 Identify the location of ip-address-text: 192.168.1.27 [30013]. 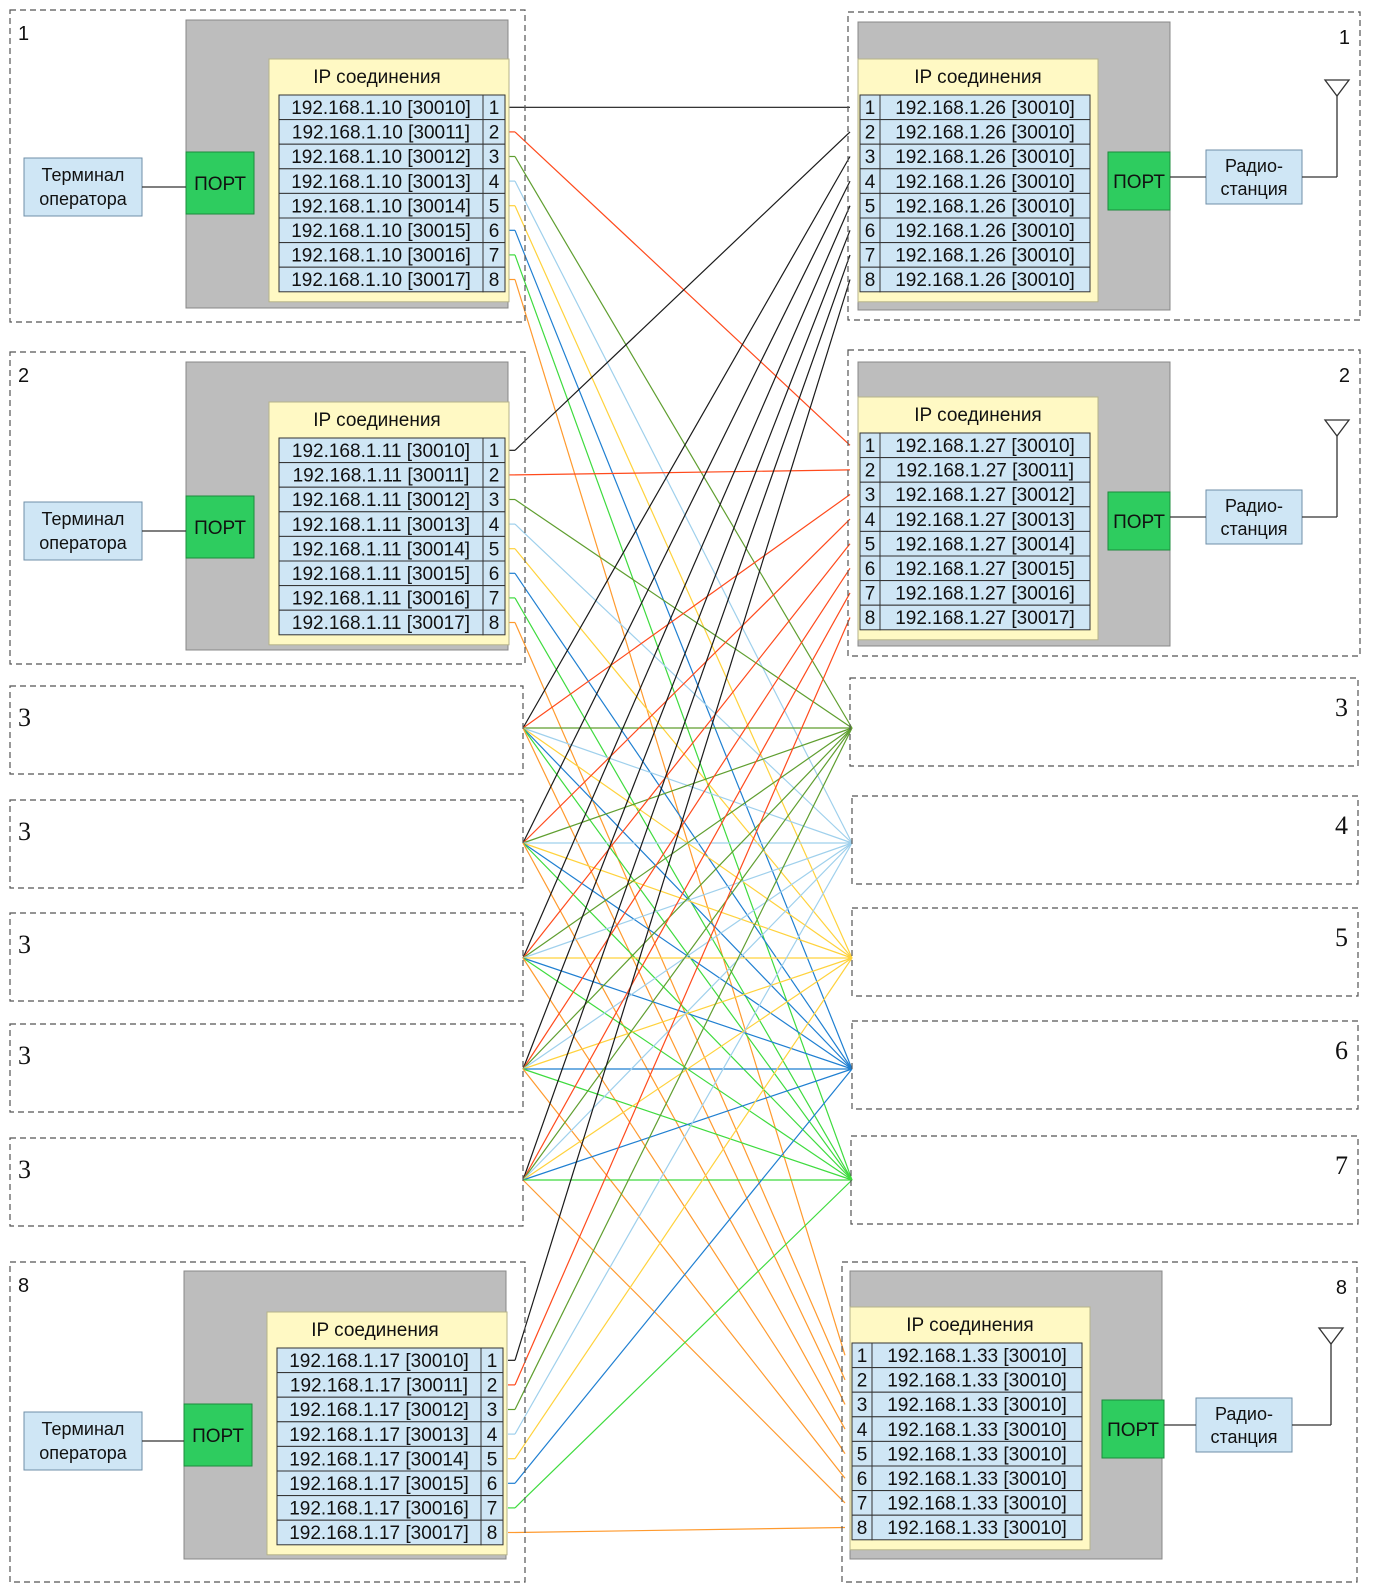
(985, 520).